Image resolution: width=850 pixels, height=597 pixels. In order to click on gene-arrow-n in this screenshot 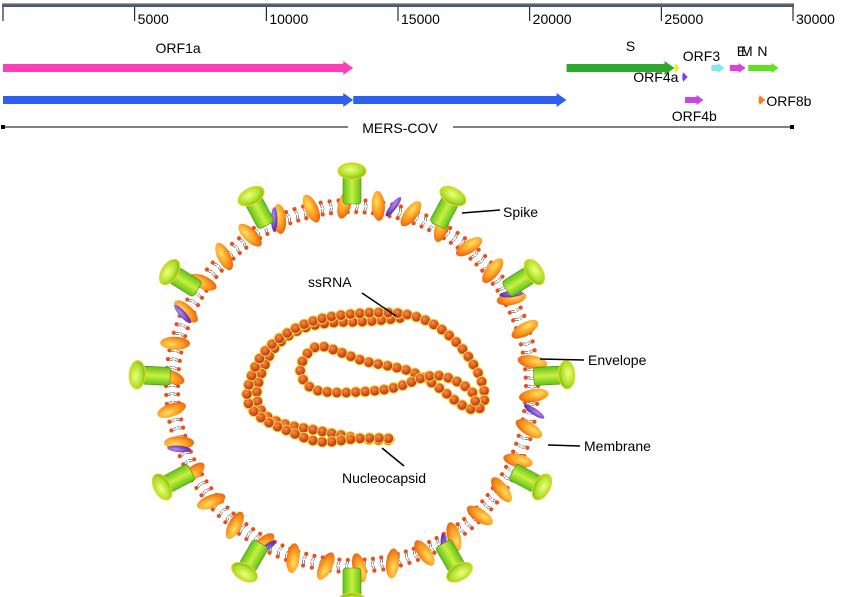, I will do `click(763, 68)`.